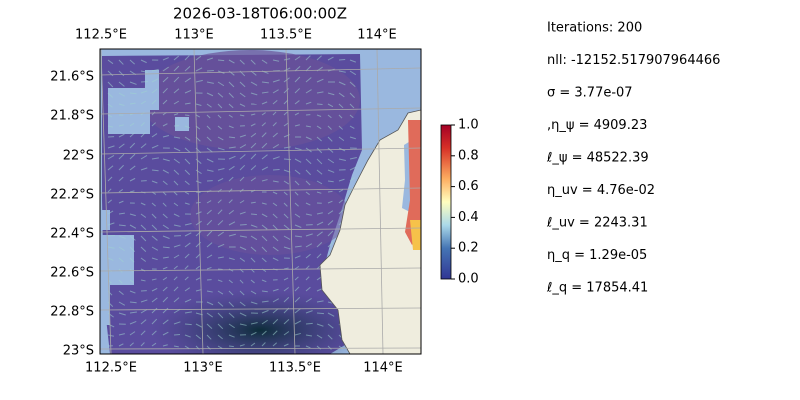  Describe the element at coordinates (72, 312) in the screenshot. I see `lat-label: 22.8°S` at that location.